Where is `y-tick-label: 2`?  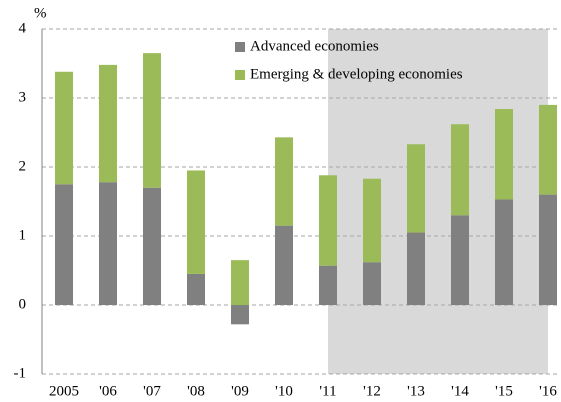 y-tick-label: 2 is located at coordinates (23, 166).